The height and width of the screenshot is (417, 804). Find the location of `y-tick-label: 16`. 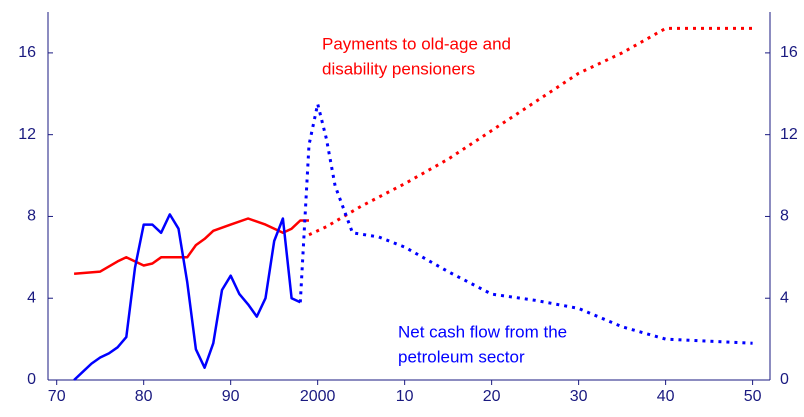

y-tick-label: 16 is located at coordinates (27, 52).